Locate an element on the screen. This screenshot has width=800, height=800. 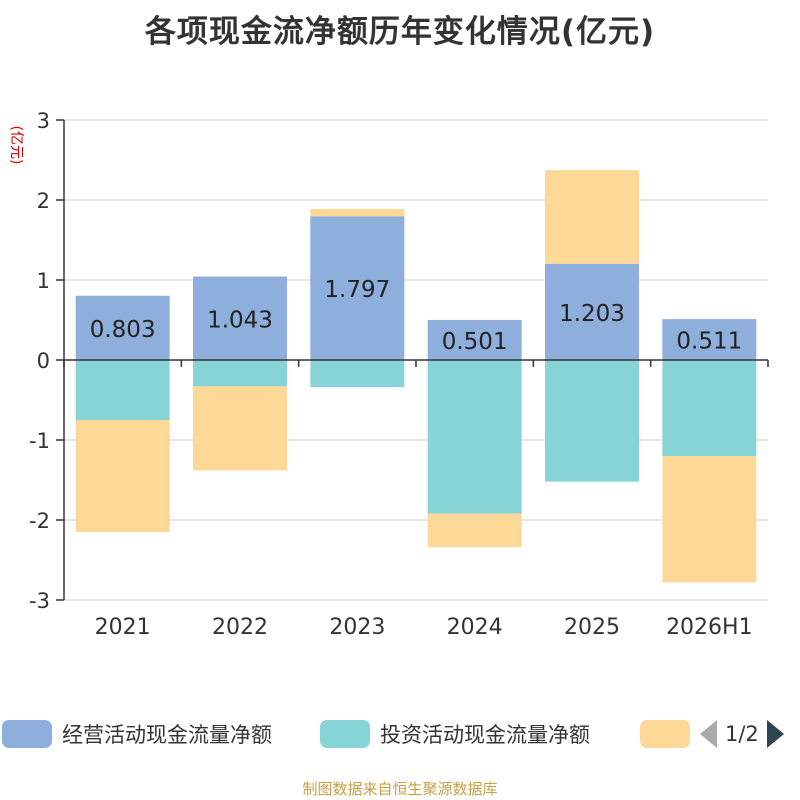
data-label: 0.511 is located at coordinates (709, 342).